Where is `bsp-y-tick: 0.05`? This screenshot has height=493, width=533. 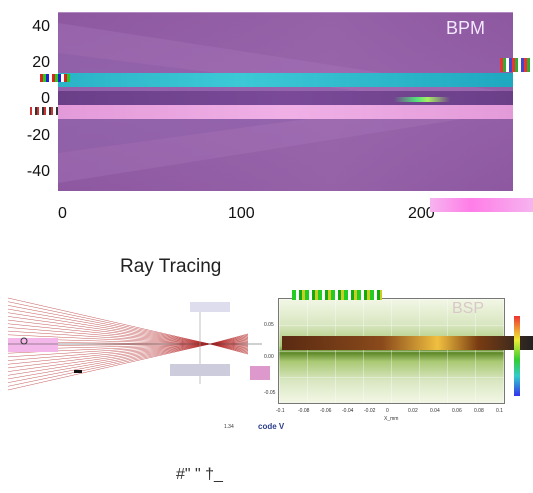
bsp-y-tick: 0.05 is located at coordinates (269, 325).